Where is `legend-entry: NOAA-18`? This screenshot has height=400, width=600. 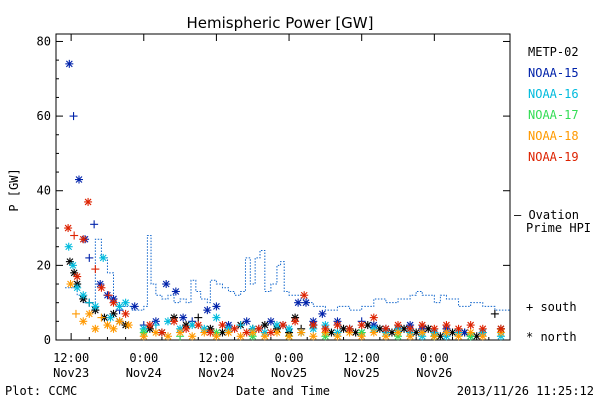 legend-entry: NOAA-18 is located at coordinates (553, 136).